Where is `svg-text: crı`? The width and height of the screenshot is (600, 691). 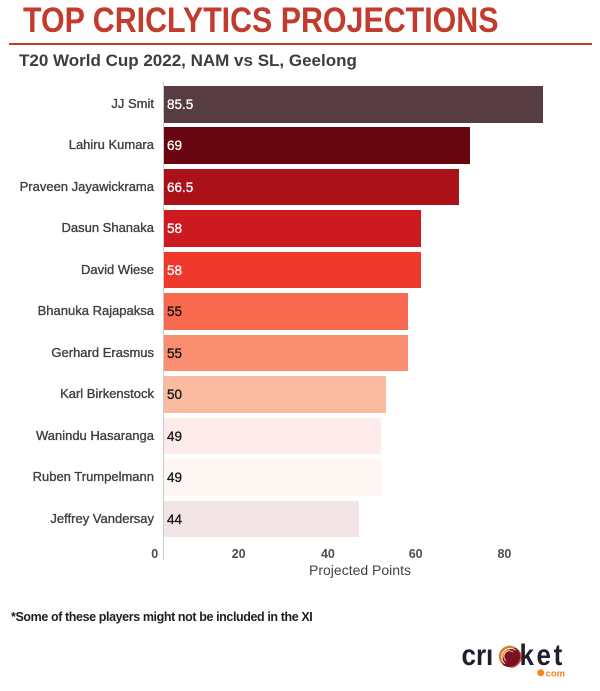
svg-text: crı is located at coordinates (478, 655).